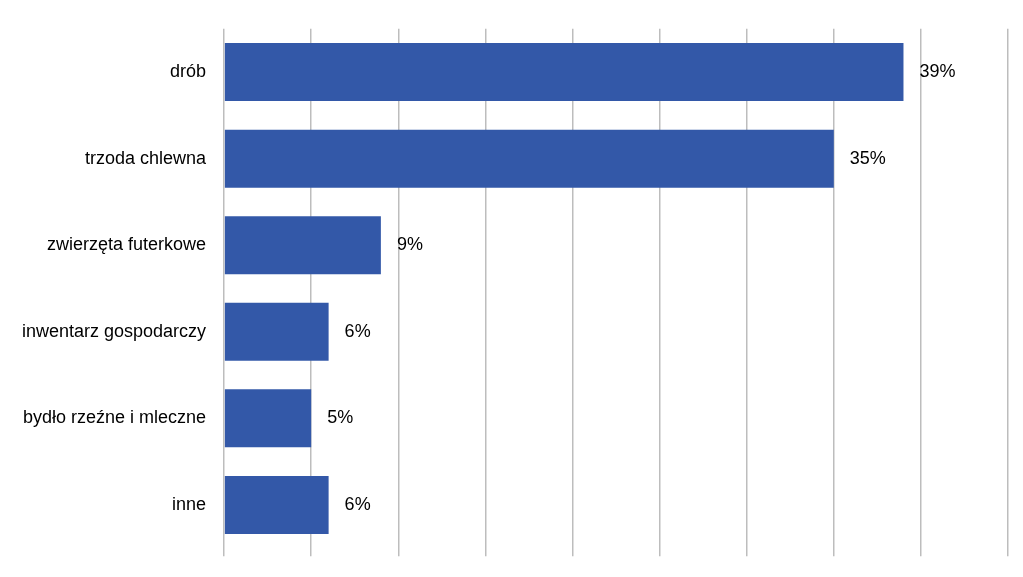 Image resolution: width=1023 pixels, height=577 pixels. Describe the element at coordinates (867, 157) in the screenshot. I see `data-label: 35%` at that location.